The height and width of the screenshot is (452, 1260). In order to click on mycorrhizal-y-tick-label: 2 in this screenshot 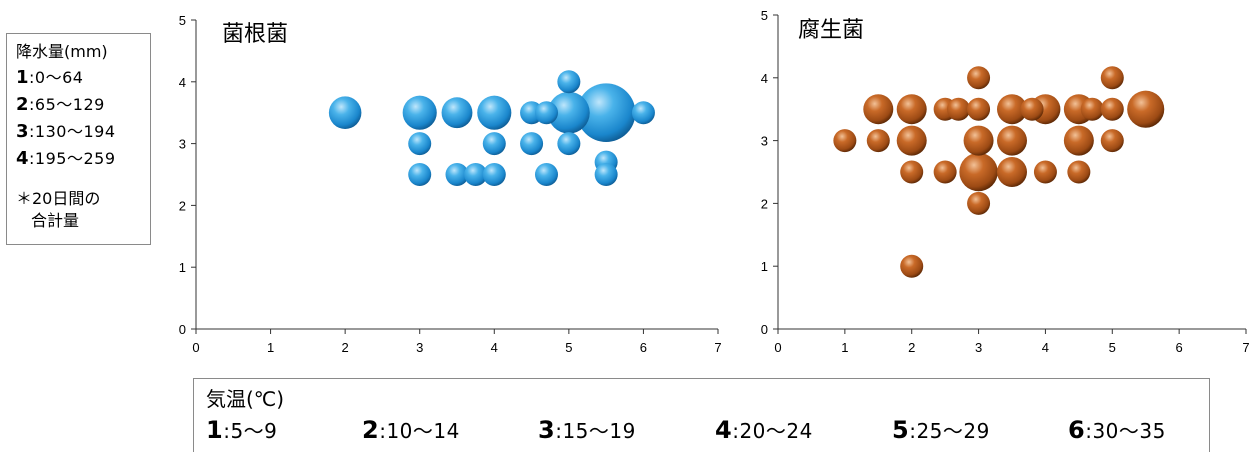, I will do `click(182, 205)`.